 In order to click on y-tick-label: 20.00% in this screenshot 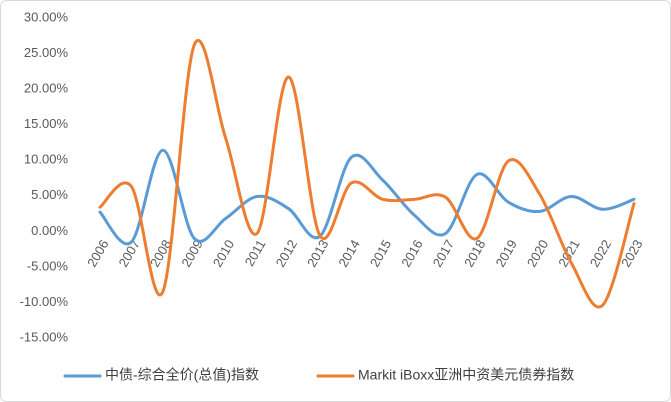, I will do `click(46, 88)`.